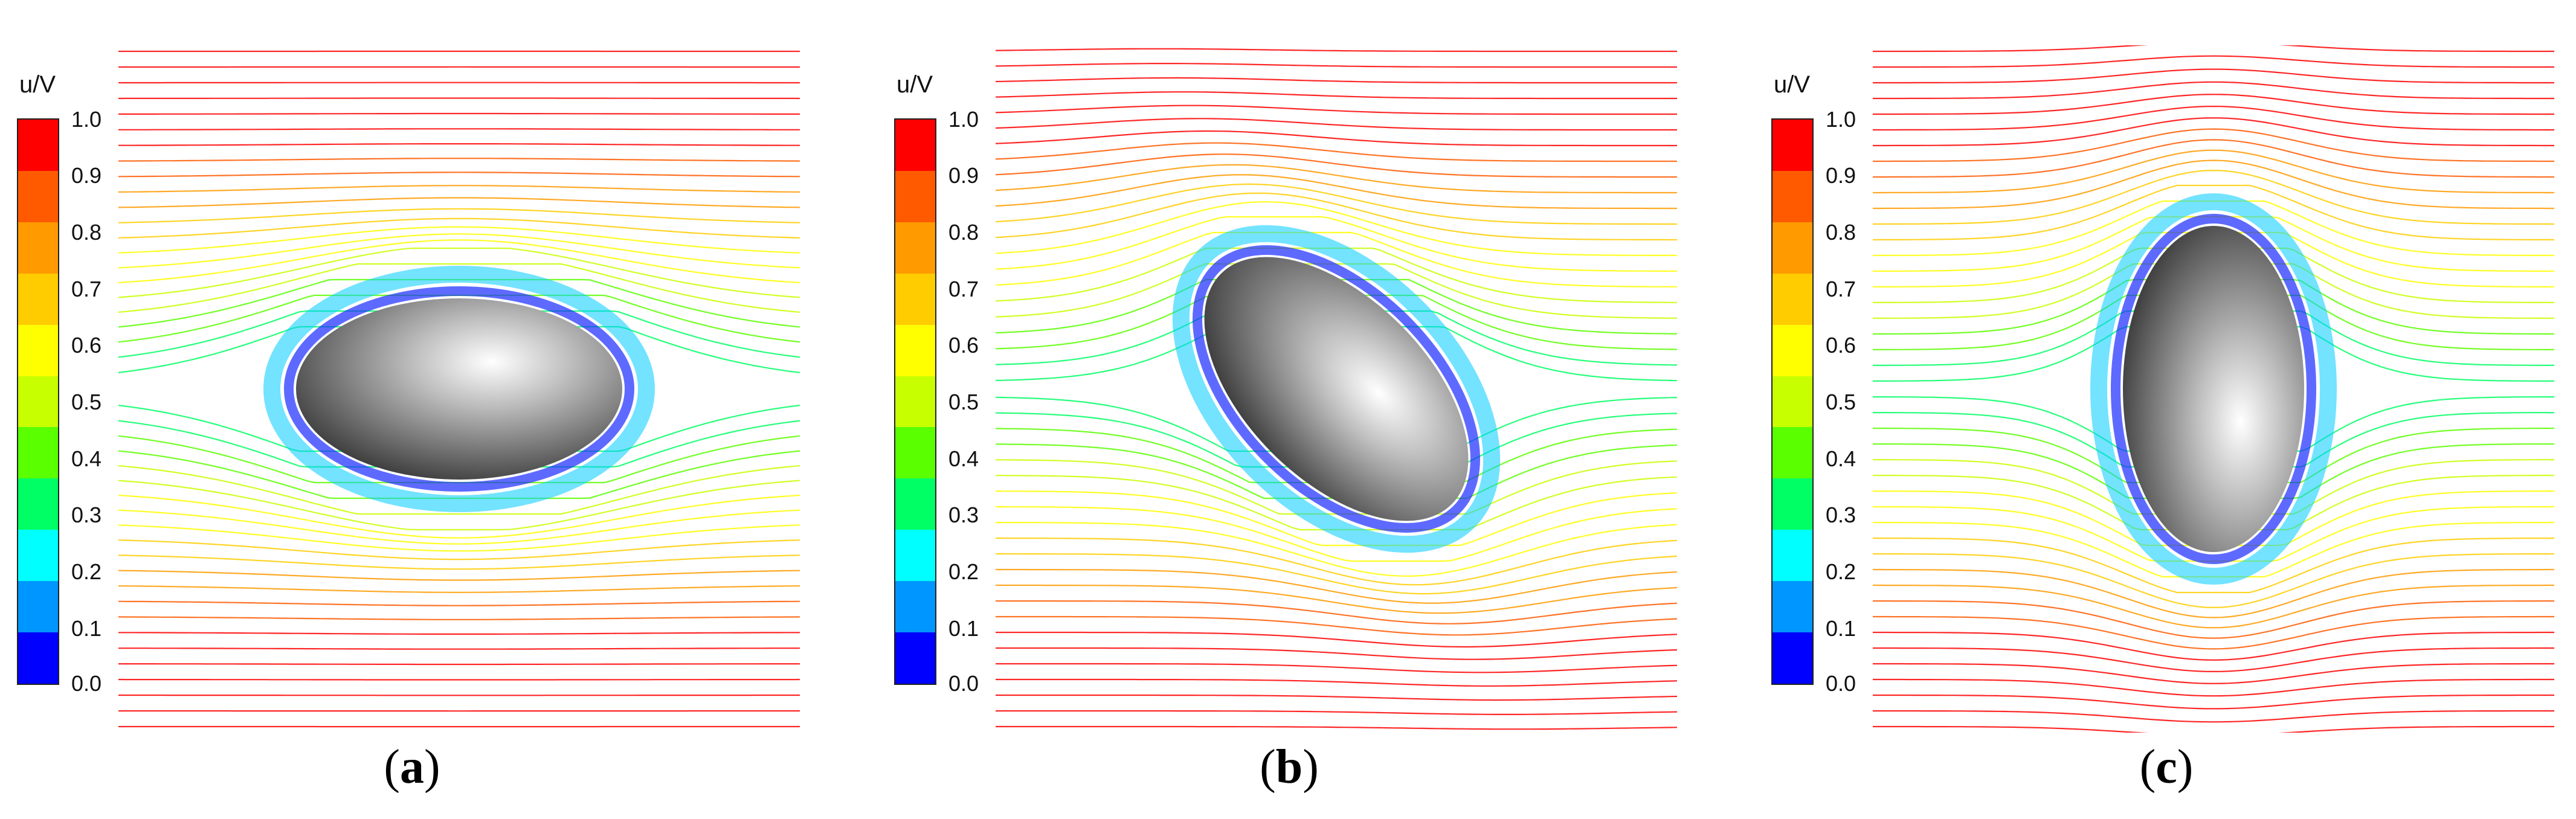 The width and height of the screenshot is (2576, 819). Describe the element at coordinates (963, 515) in the screenshot. I see `colorbar-tick: 0.3` at that location.